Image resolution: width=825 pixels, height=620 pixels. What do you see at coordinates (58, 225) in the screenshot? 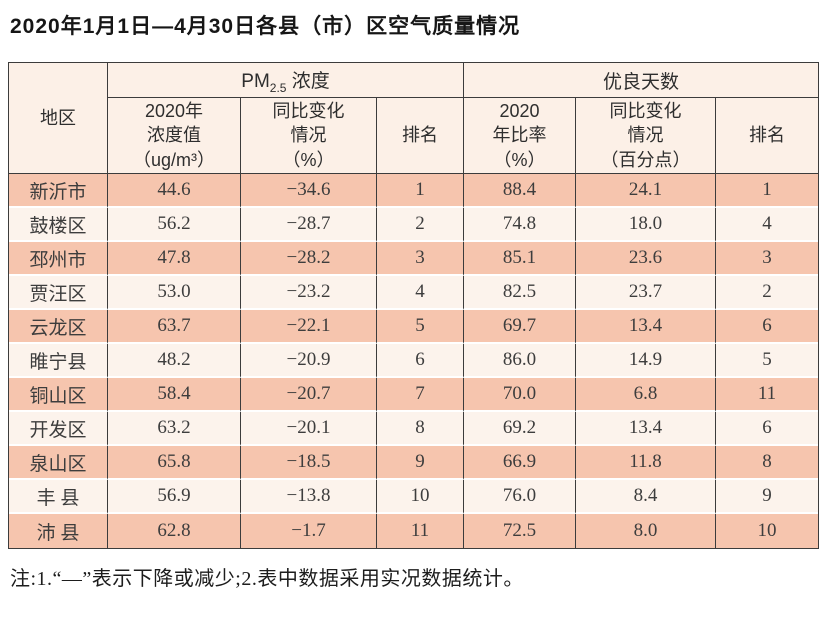
I see `cell-region: 鼓楼区` at bounding box center [58, 225].